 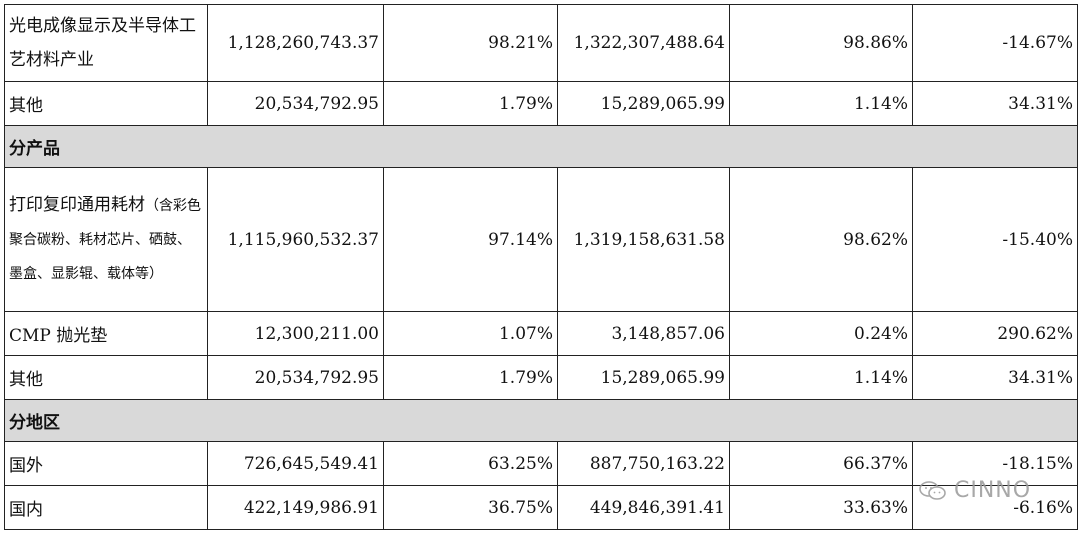 I want to click on cell-prior-ratio: 66.37%, so click(x=821, y=463).